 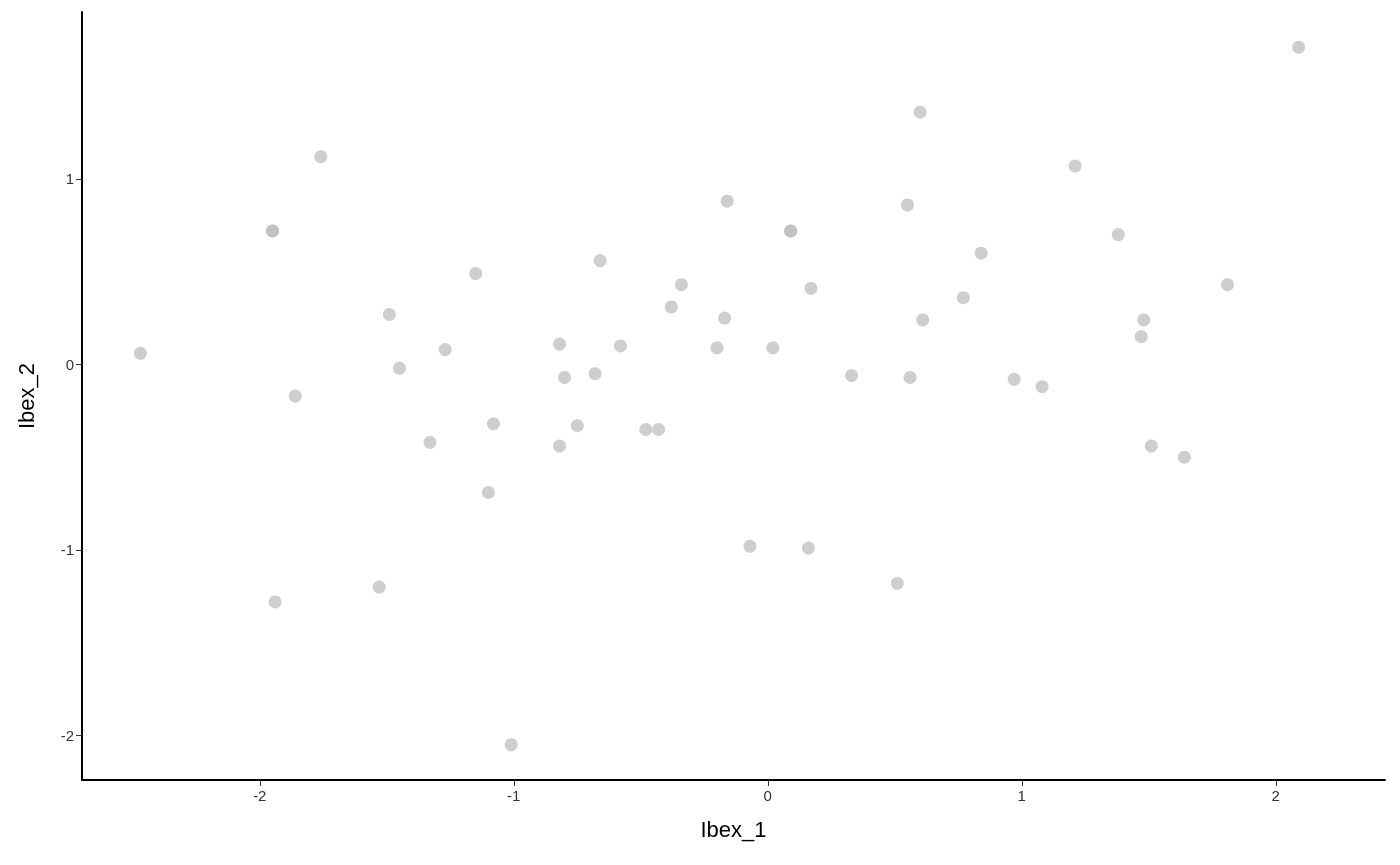 I want to click on y-tick-label: -1, so click(x=67, y=550).